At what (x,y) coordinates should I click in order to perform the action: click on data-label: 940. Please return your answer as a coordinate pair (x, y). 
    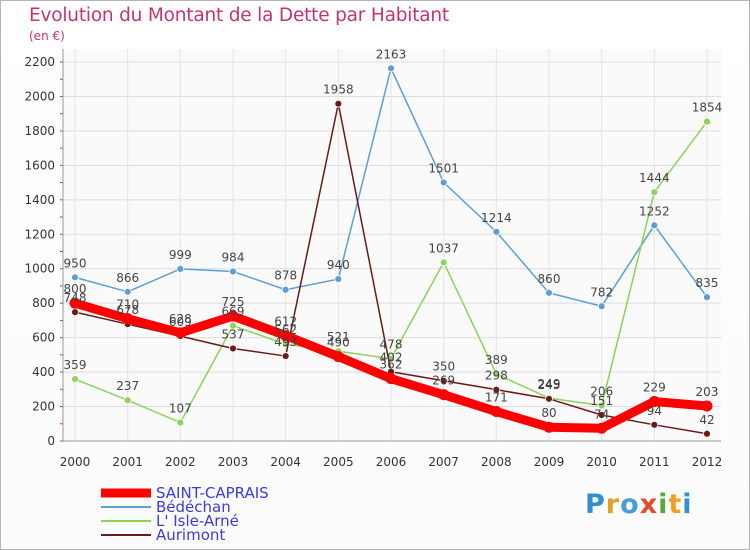
    Looking at the image, I should click on (338, 265).